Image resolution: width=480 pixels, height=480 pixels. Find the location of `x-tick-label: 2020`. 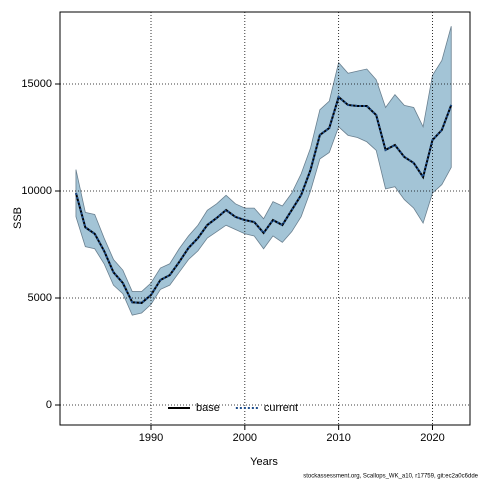

x-tick-label: 2020 is located at coordinates (432, 438).